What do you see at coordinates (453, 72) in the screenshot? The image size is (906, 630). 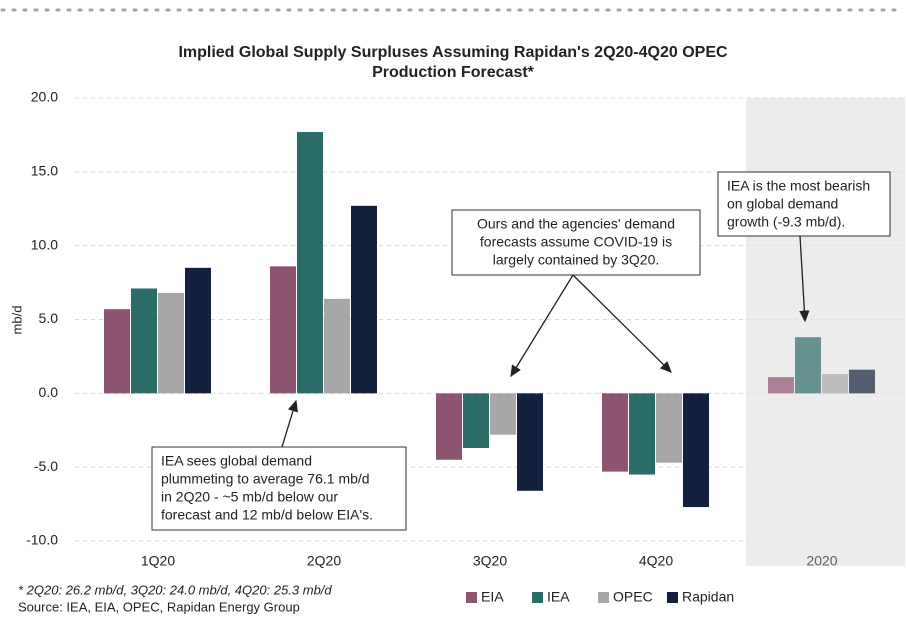 I see `chart-title: Production Forecast*` at bounding box center [453, 72].